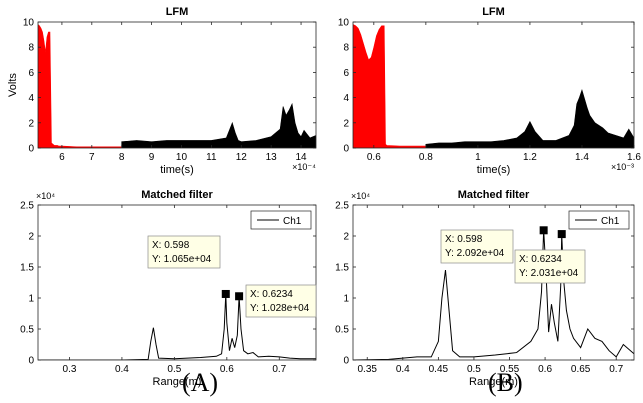 The height and width of the screenshot is (403, 643). What do you see at coordinates (122, 157) in the screenshot?
I see `x-tick-label: 8` at bounding box center [122, 157].